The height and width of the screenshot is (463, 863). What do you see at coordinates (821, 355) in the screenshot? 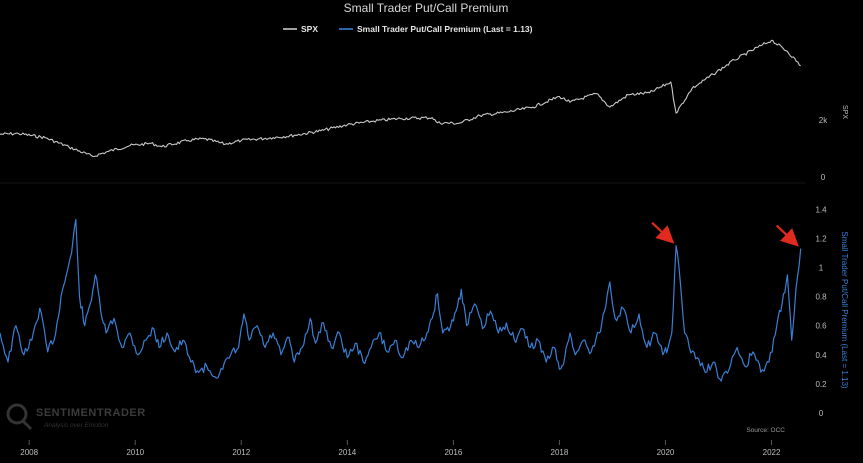
I see `premium-tick-label: 0.4` at bounding box center [821, 355].